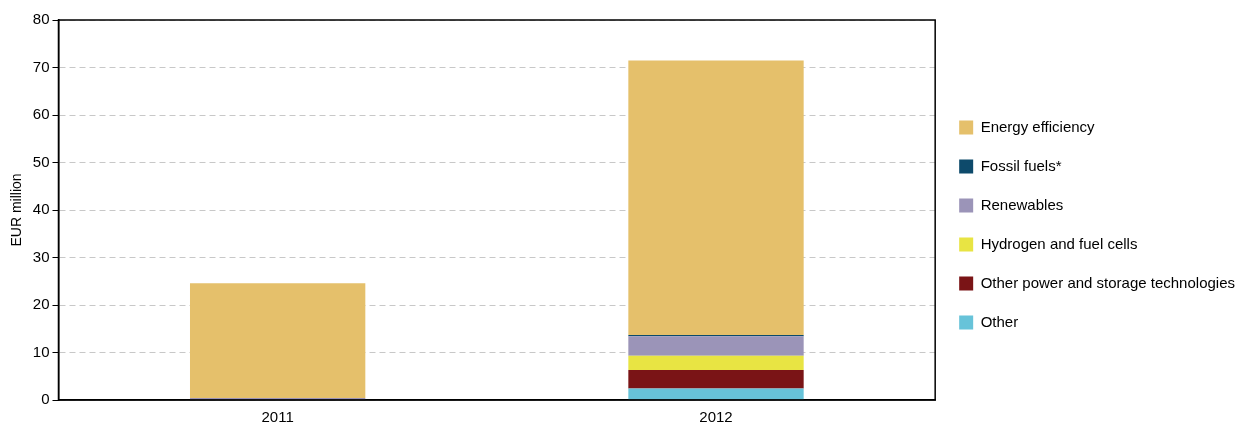  What do you see at coordinates (1021, 165) in the screenshot?
I see `legend-label: Fossil fuels*` at bounding box center [1021, 165].